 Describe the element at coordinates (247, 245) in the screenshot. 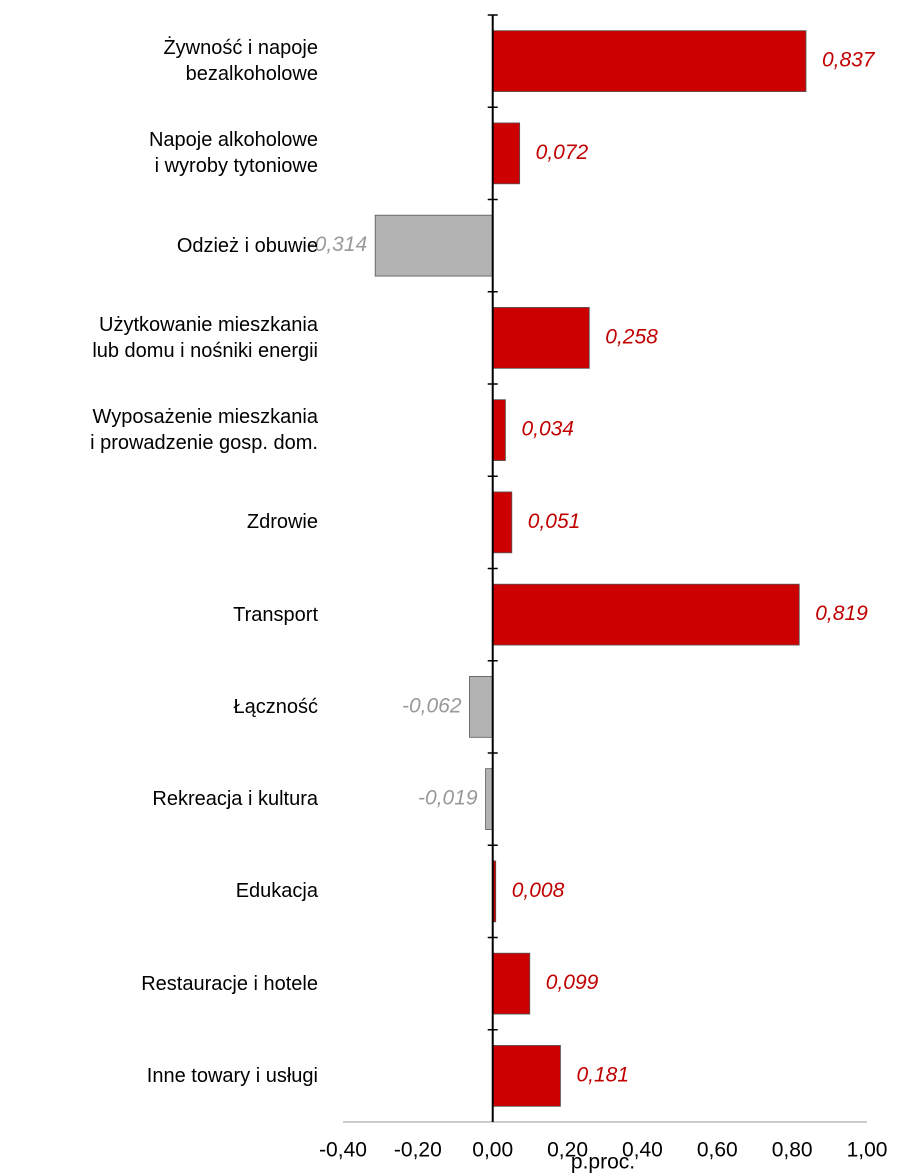

I see `y-tick-label: Odzież i obuwie` at that location.